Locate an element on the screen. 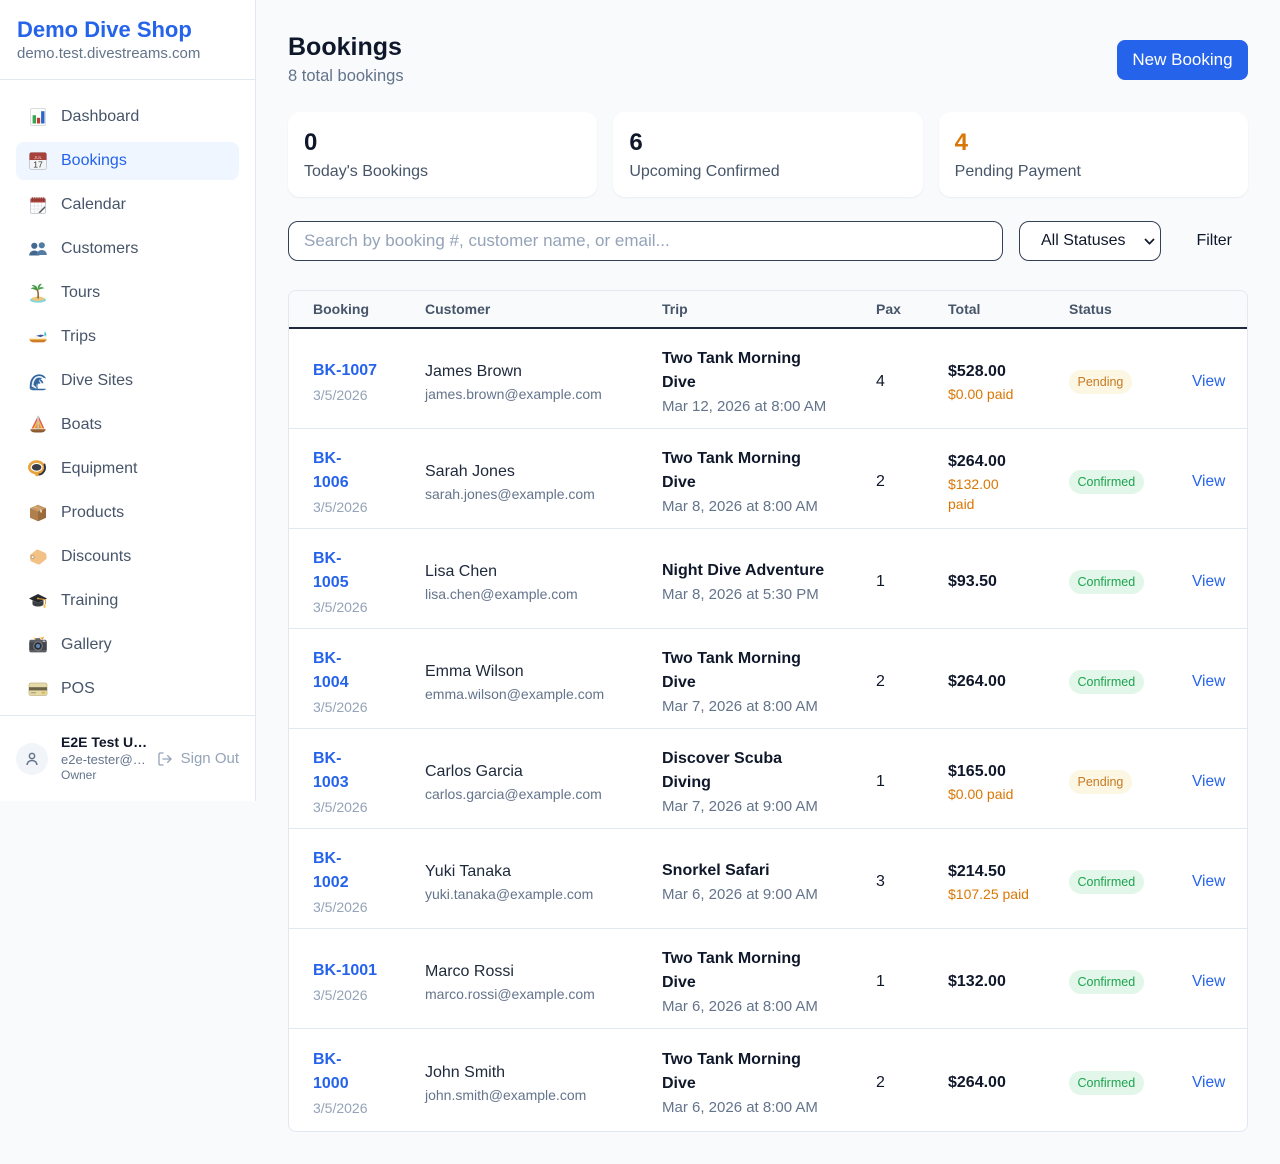  svg-text: 17 is located at coordinates (38, 165).